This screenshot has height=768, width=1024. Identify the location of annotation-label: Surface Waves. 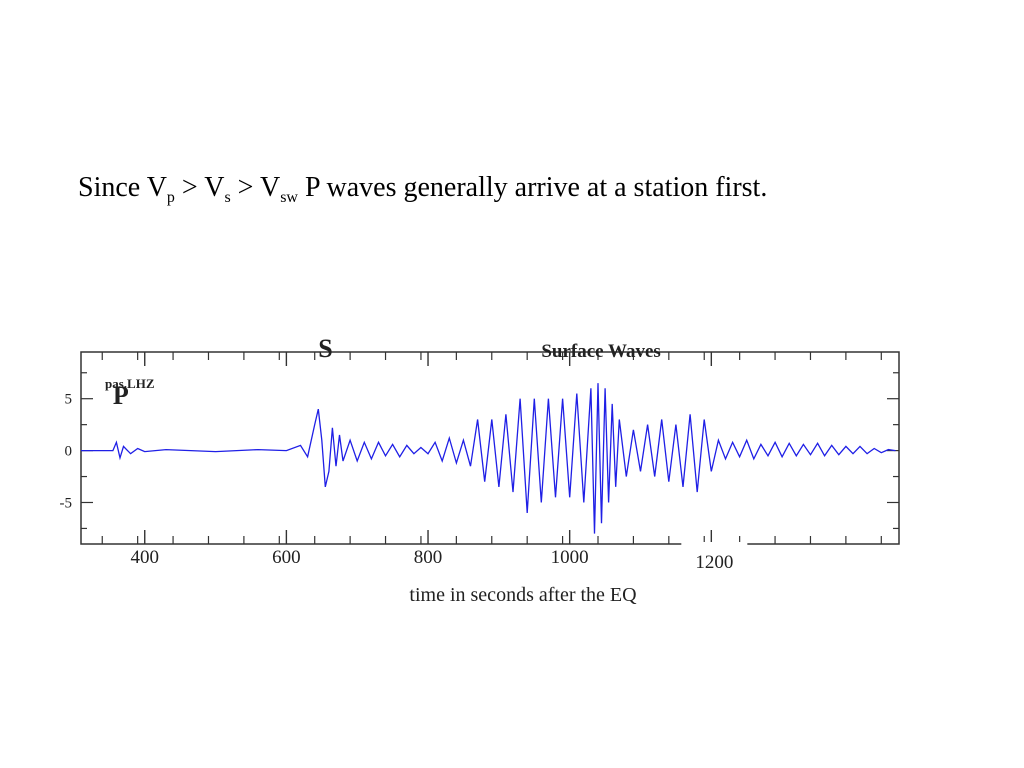
(600, 351).